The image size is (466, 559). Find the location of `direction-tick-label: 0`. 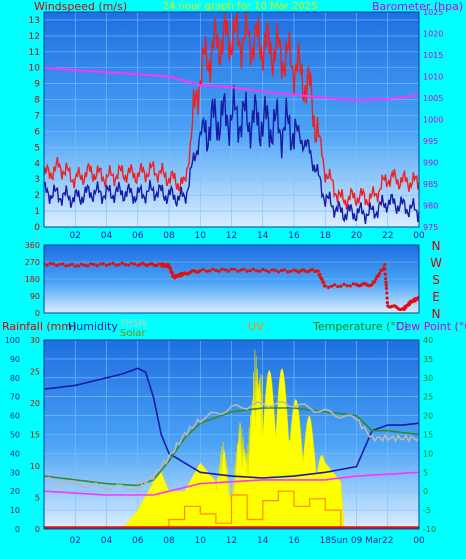

direction-tick-label: 0 is located at coordinates (37, 313).